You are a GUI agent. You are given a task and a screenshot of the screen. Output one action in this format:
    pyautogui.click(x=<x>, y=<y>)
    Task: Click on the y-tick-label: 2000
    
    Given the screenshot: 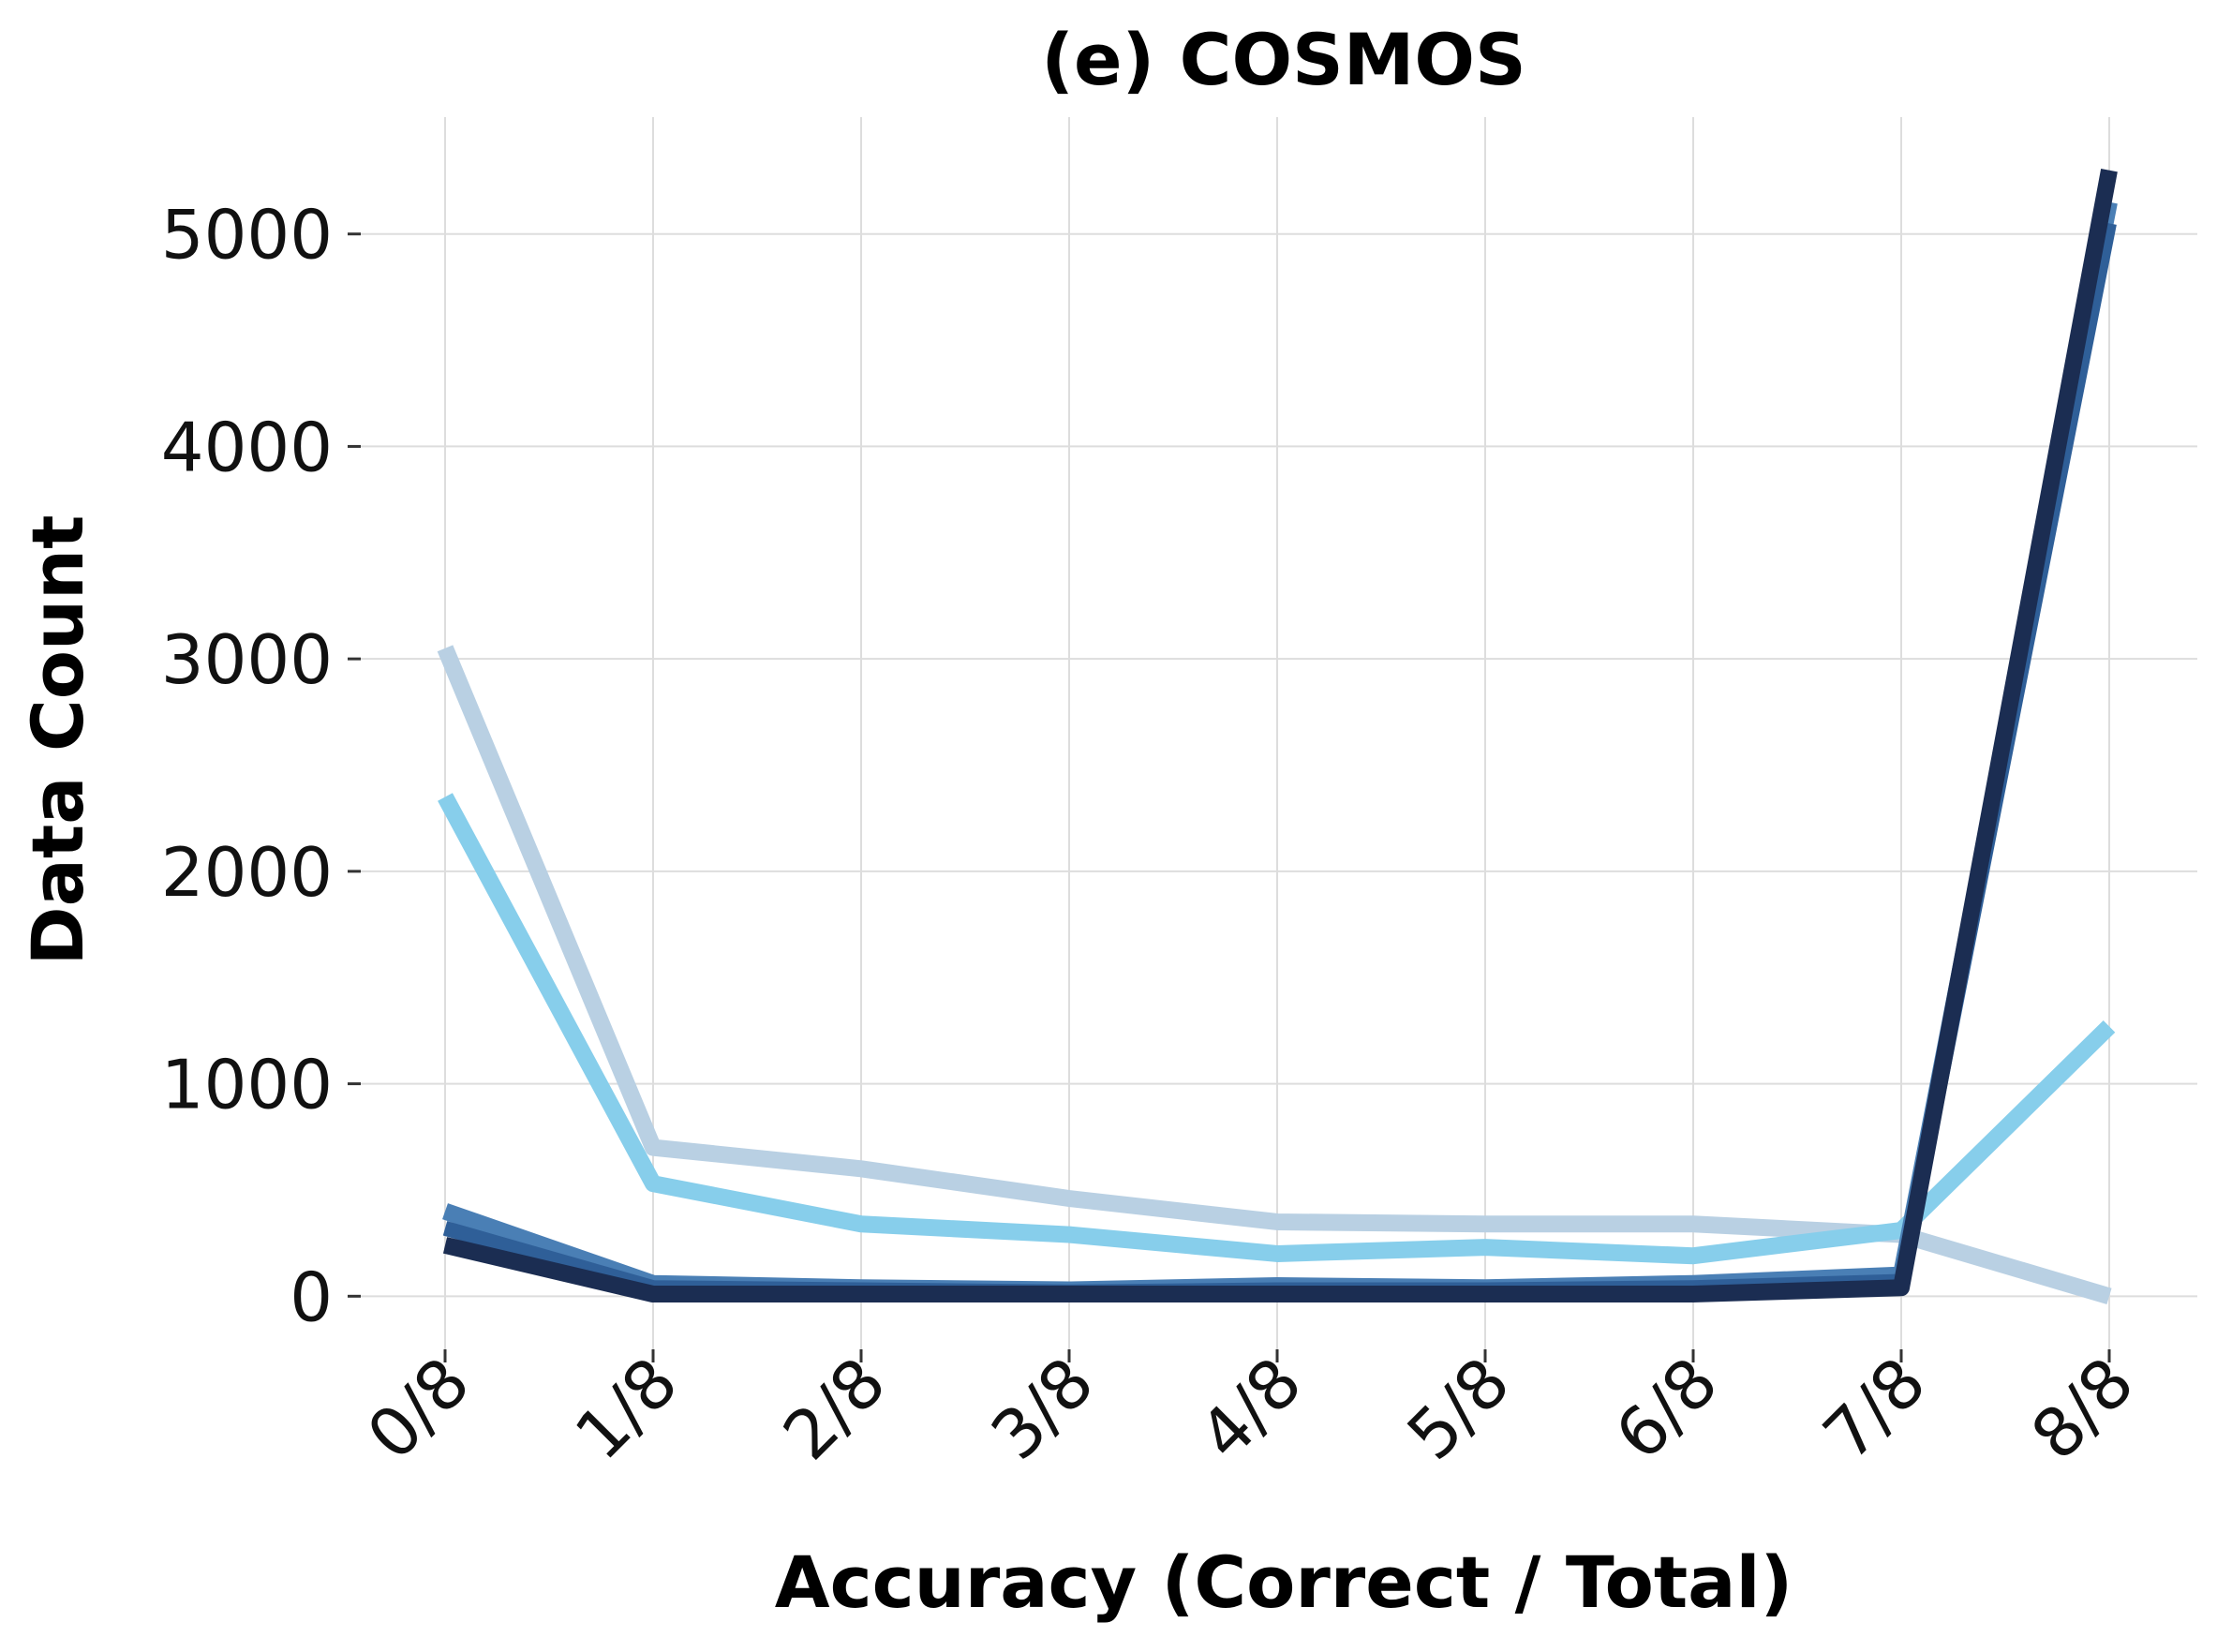 What is the action you would take?
    pyautogui.click(x=247, y=872)
    